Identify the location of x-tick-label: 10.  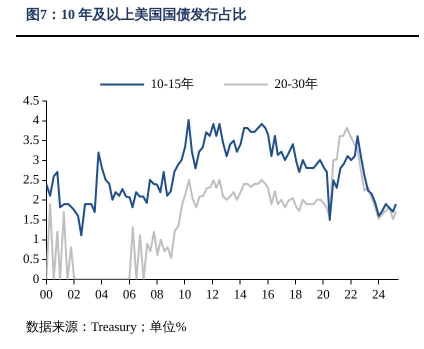
(185, 294).